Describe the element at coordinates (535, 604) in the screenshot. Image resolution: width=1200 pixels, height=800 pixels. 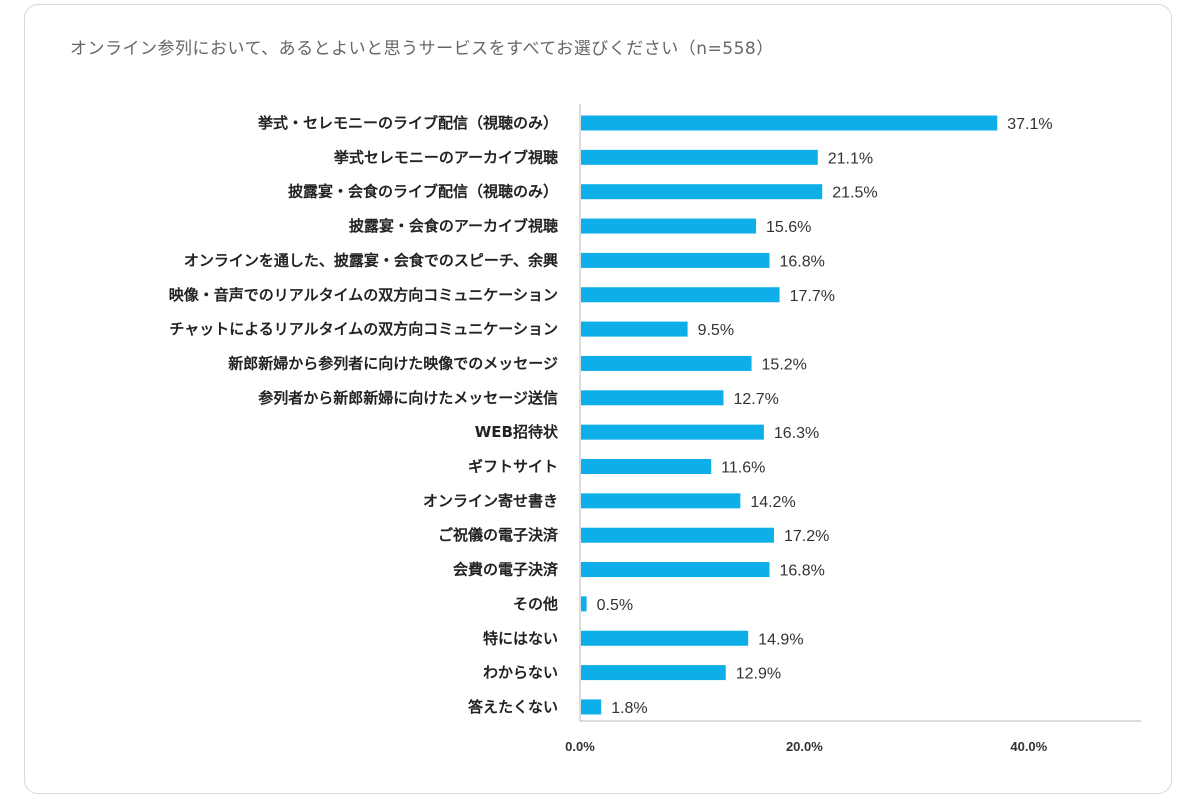
I see `category-label: その他` at that location.